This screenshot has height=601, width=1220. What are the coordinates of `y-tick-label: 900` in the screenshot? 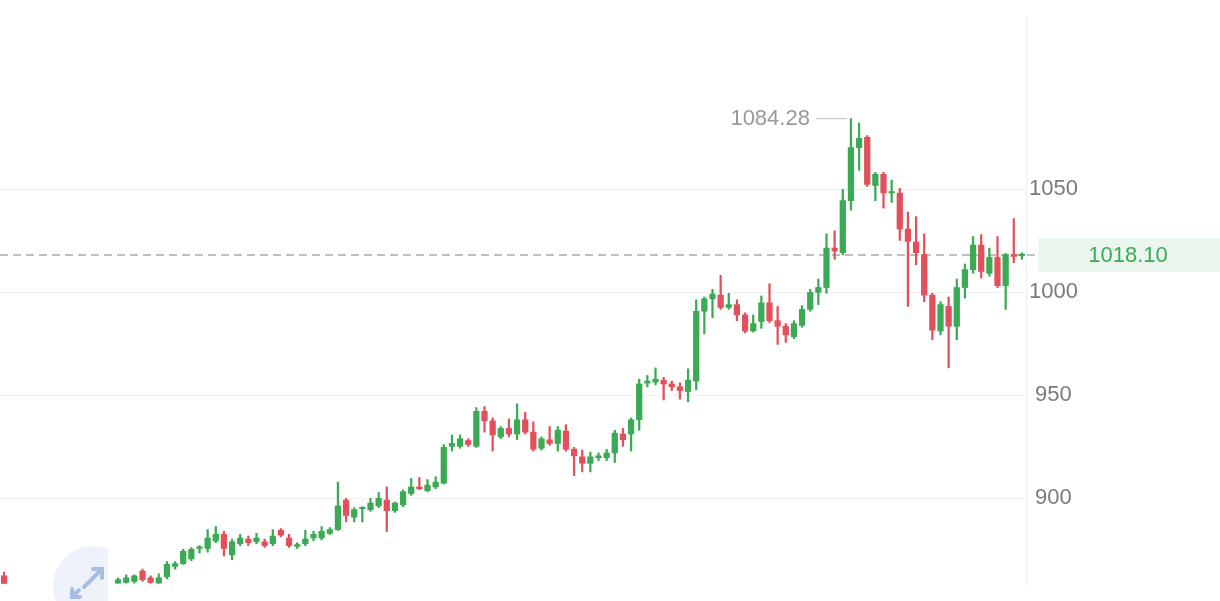 It's located at (1053, 497).